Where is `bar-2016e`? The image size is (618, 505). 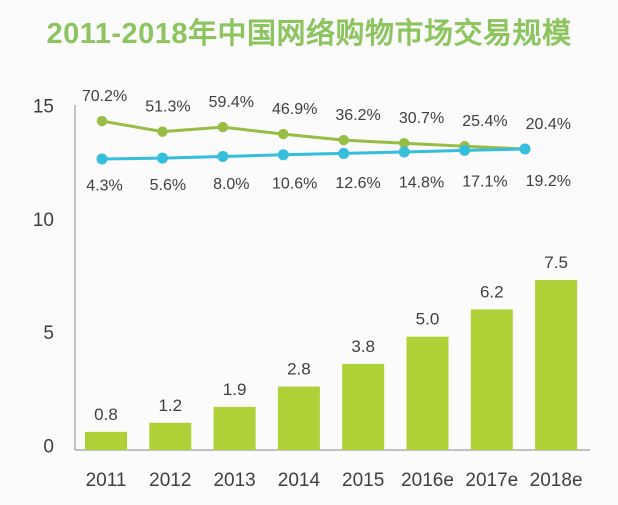
bar-2016e is located at coordinates (427, 393).